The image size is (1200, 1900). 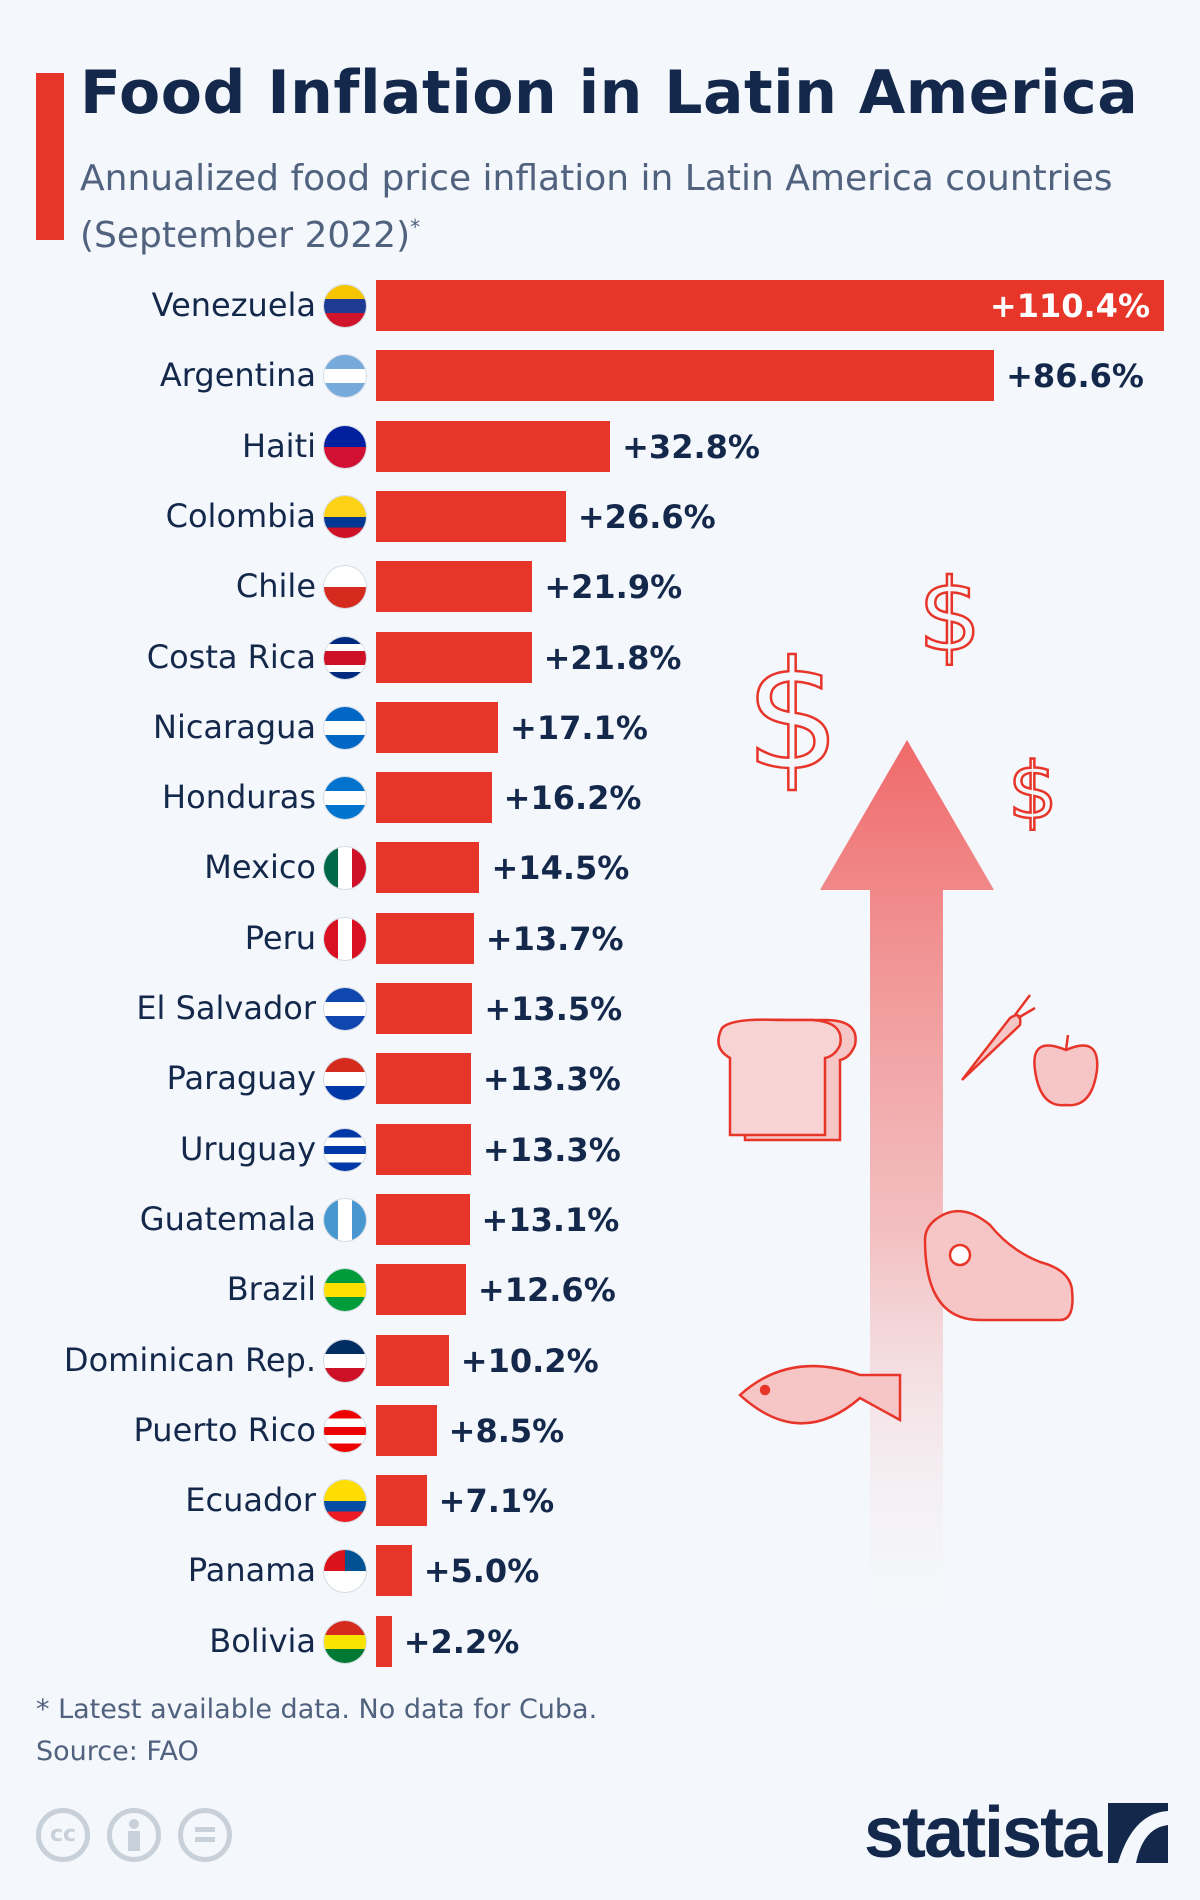 I want to click on value-label: +8.5%, so click(x=506, y=1430).